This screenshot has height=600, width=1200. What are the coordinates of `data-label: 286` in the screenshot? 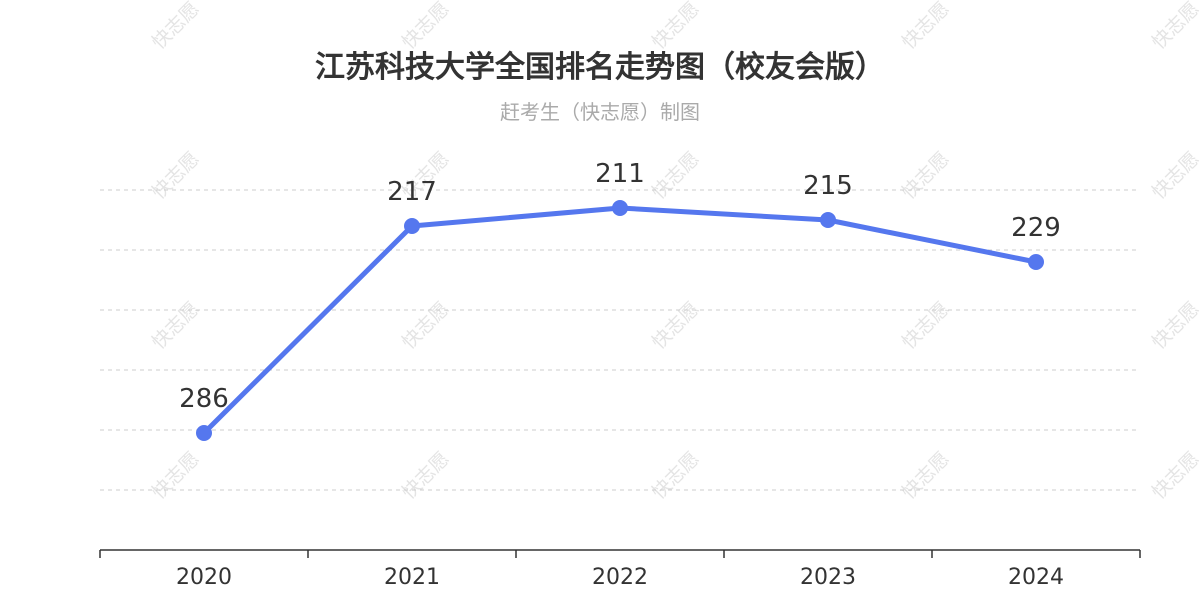 It's located at (204, 399).